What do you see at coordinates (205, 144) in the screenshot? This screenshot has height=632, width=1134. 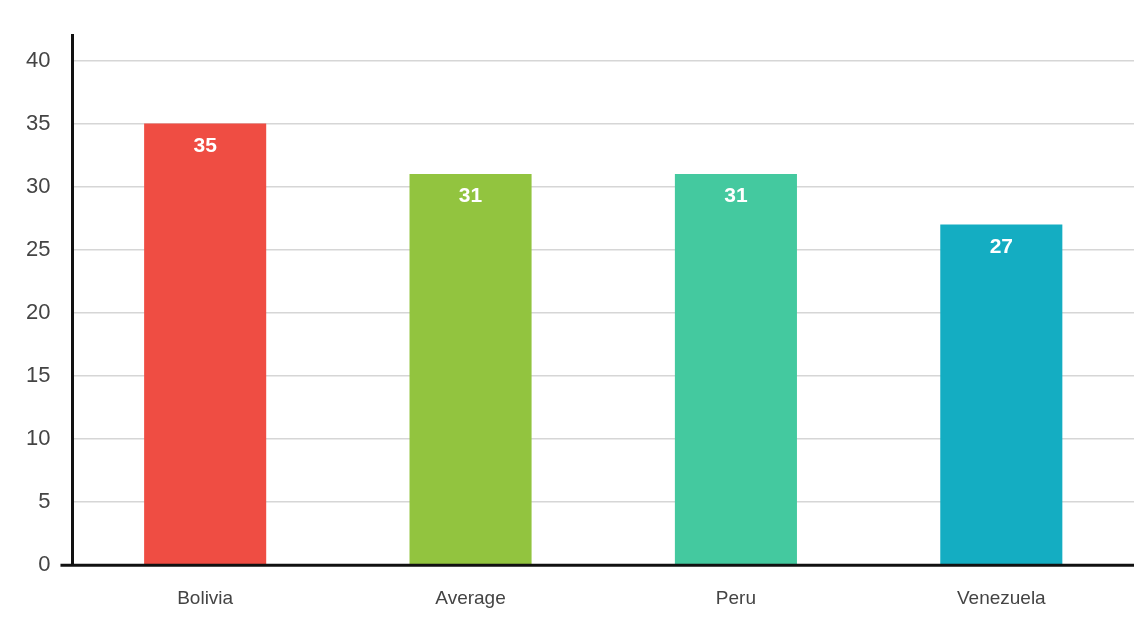 I see `data-label: 35` at bounding box center [205, 144].